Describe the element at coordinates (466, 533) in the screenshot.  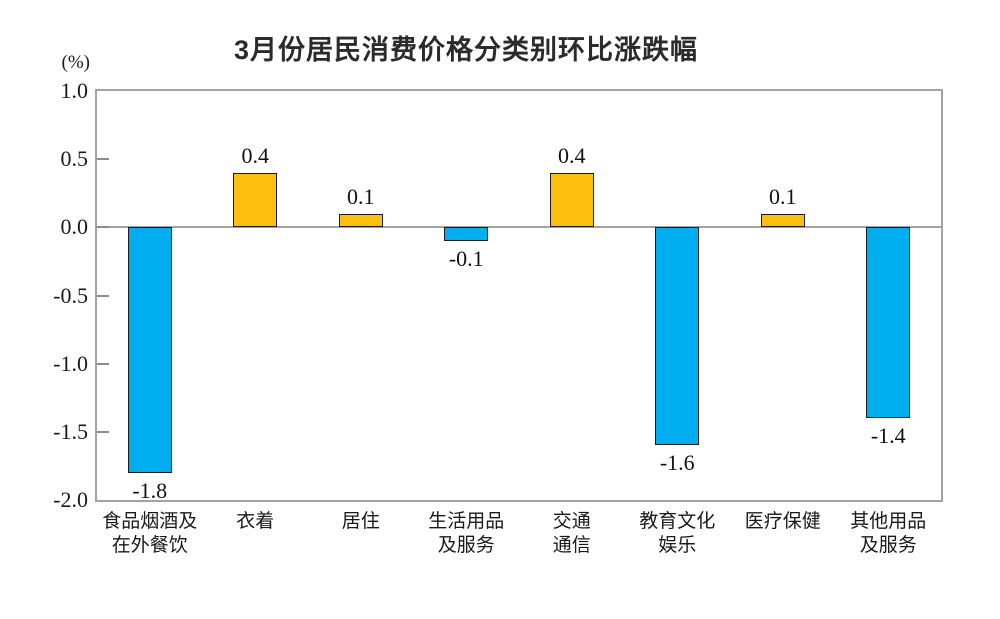
I see `x-axis-category-label: 生活用品 及服务` at that location.